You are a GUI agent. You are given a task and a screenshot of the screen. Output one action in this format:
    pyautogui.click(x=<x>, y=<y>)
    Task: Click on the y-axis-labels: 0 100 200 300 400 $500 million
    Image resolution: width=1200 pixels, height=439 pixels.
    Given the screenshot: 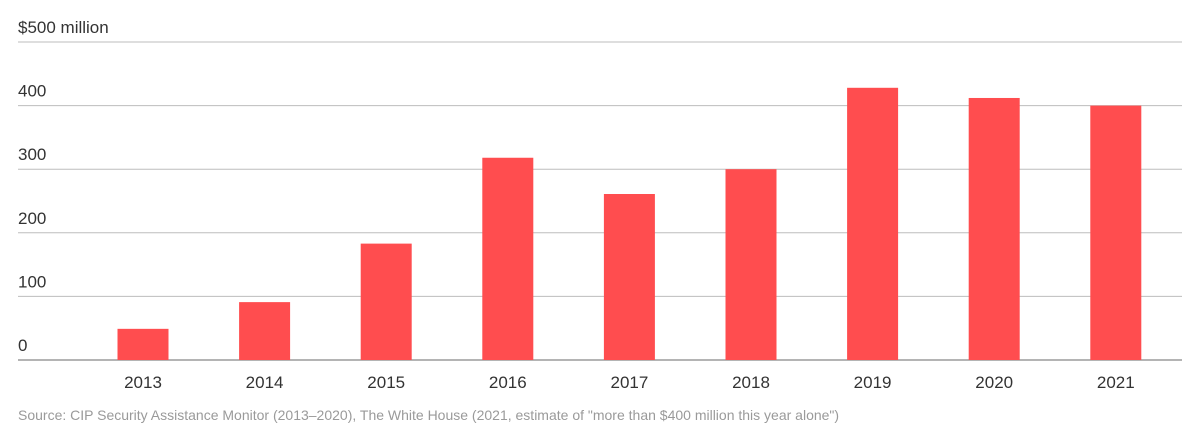 What is the action you would take?
    pyautogui.click(x=63, y=186)
    